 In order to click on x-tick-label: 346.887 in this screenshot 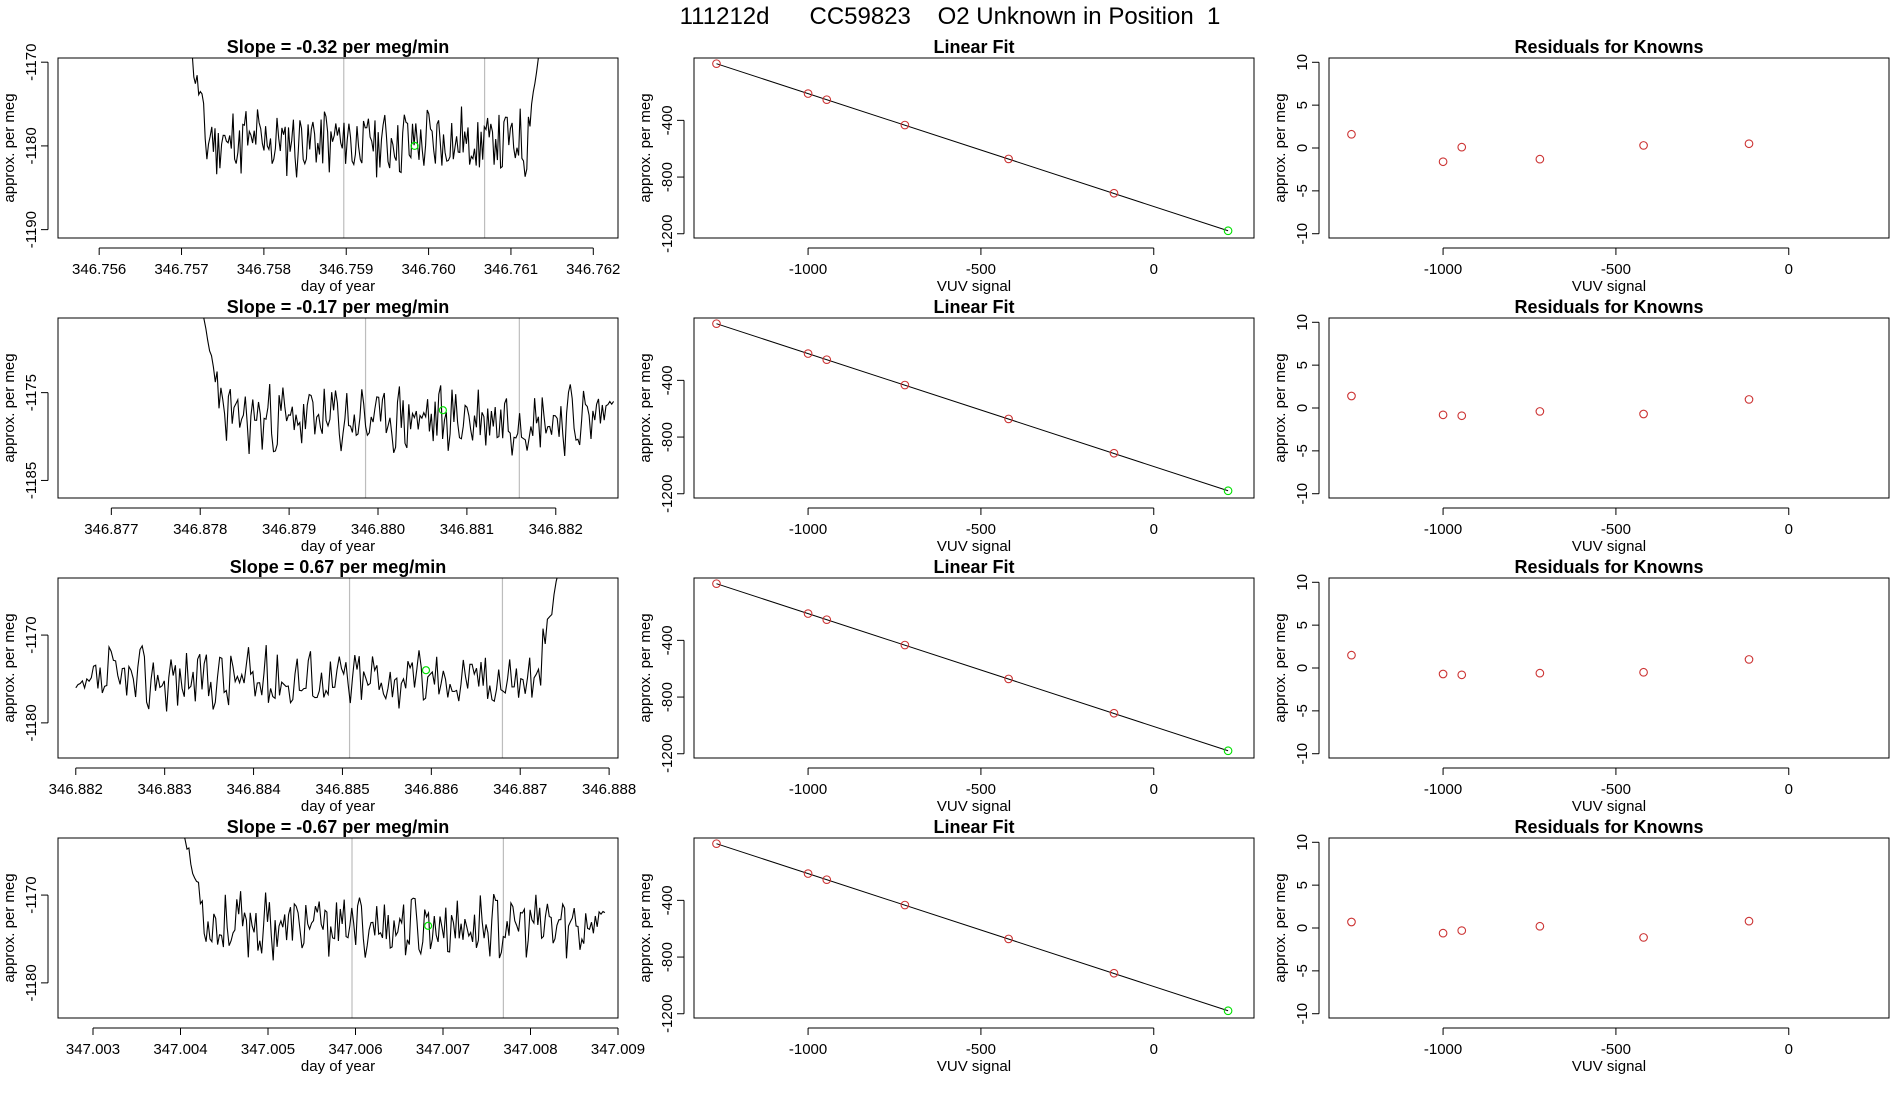, I will do `click(520, 789)`.